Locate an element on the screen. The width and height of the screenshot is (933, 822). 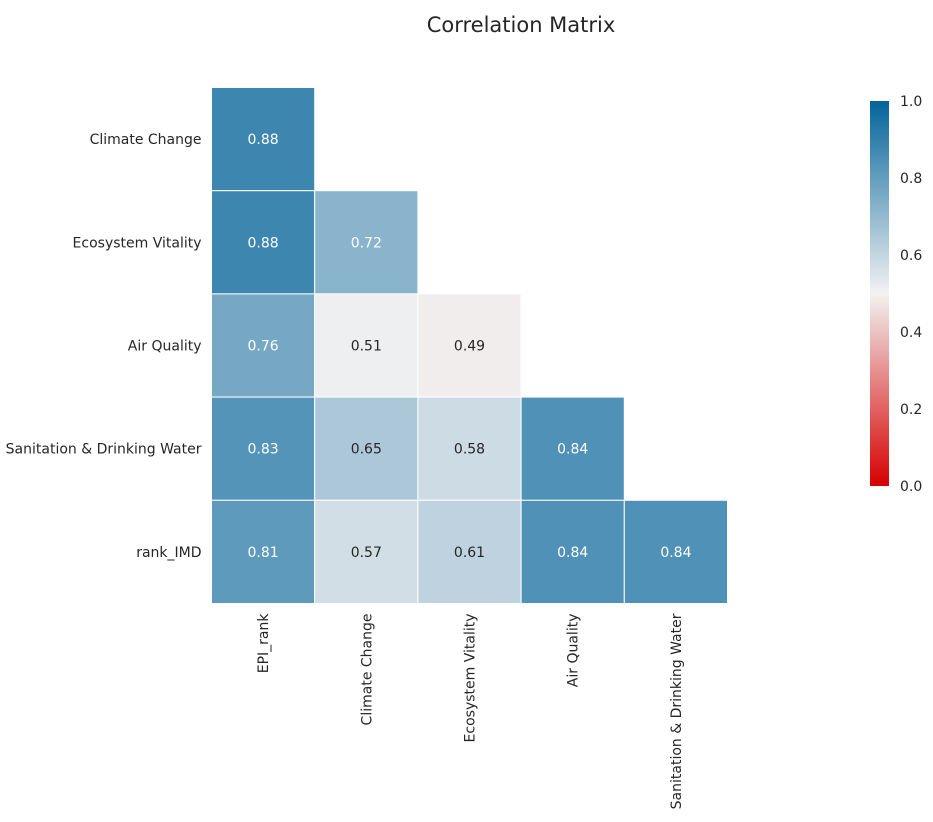
cell-value-label: 0.76 is located at coordinates (263, 347).